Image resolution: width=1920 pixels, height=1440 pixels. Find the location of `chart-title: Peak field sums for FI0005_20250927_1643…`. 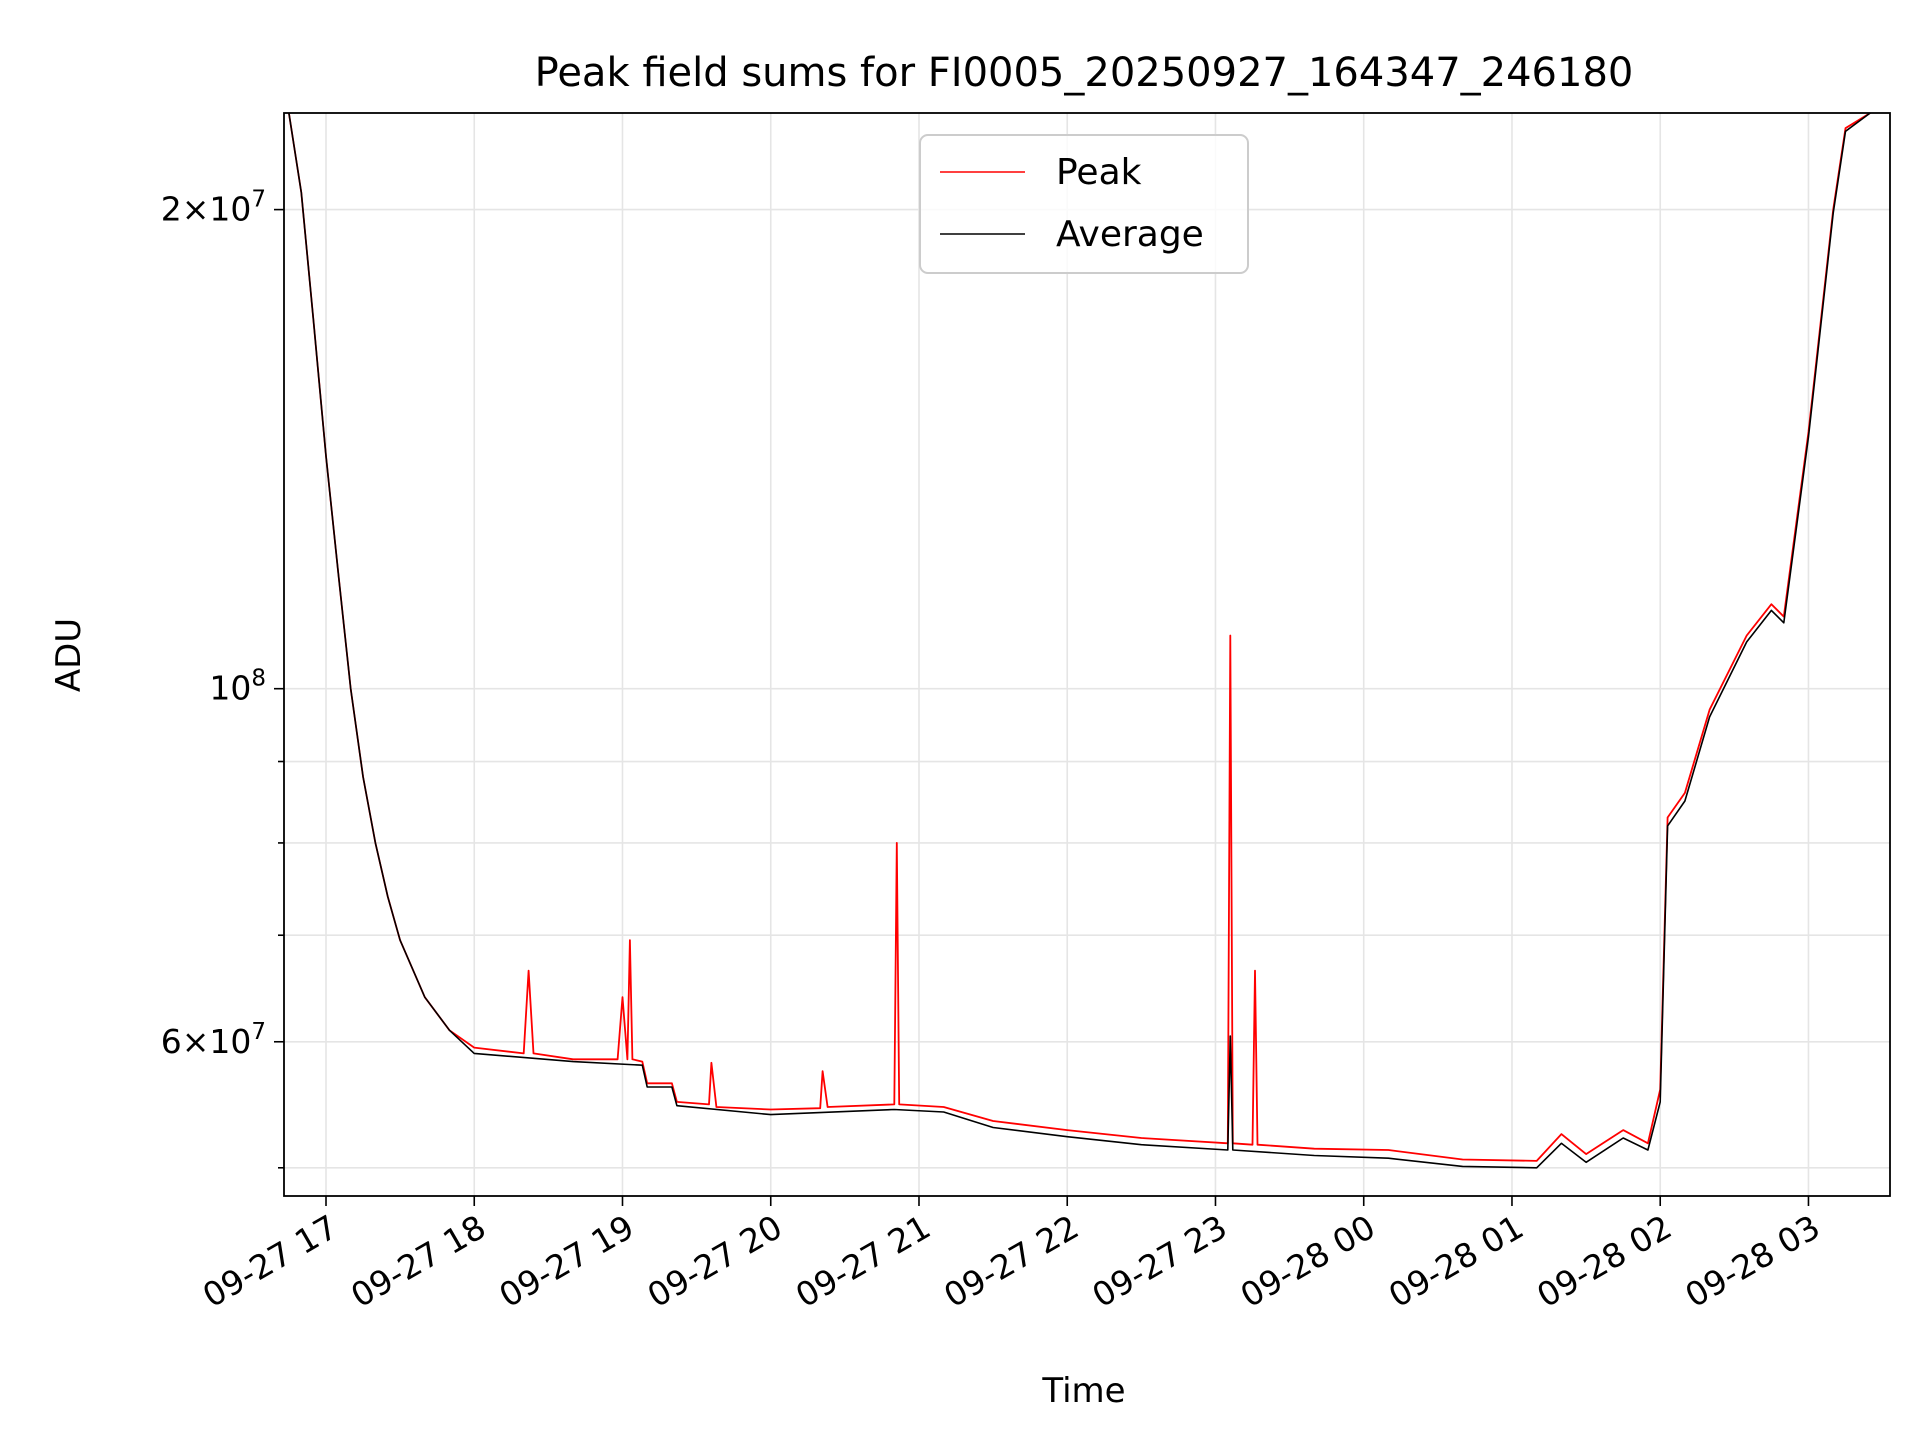

chart-title: Peak field sums for FI0005_20250927_1643… is located at coordinates (1084, 73).